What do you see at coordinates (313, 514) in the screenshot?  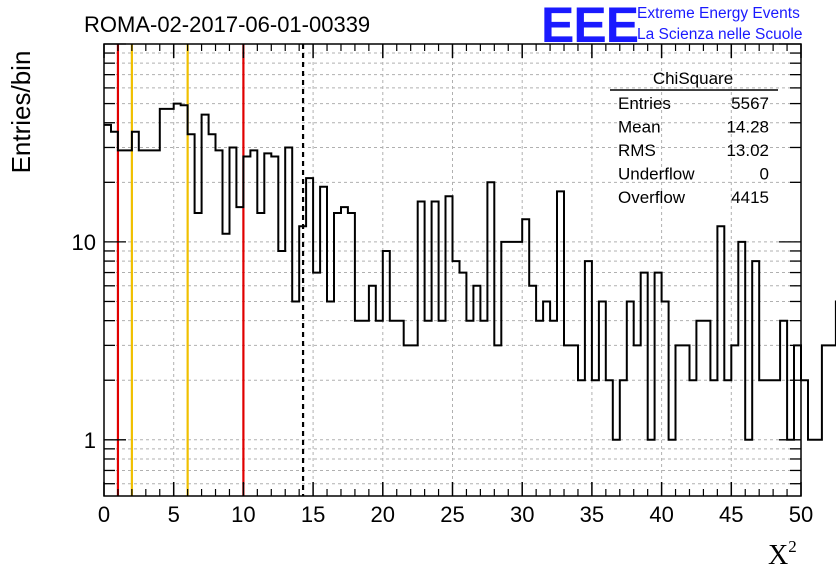 I see `x-tick-label: 15` at bounding box center [313, 514].